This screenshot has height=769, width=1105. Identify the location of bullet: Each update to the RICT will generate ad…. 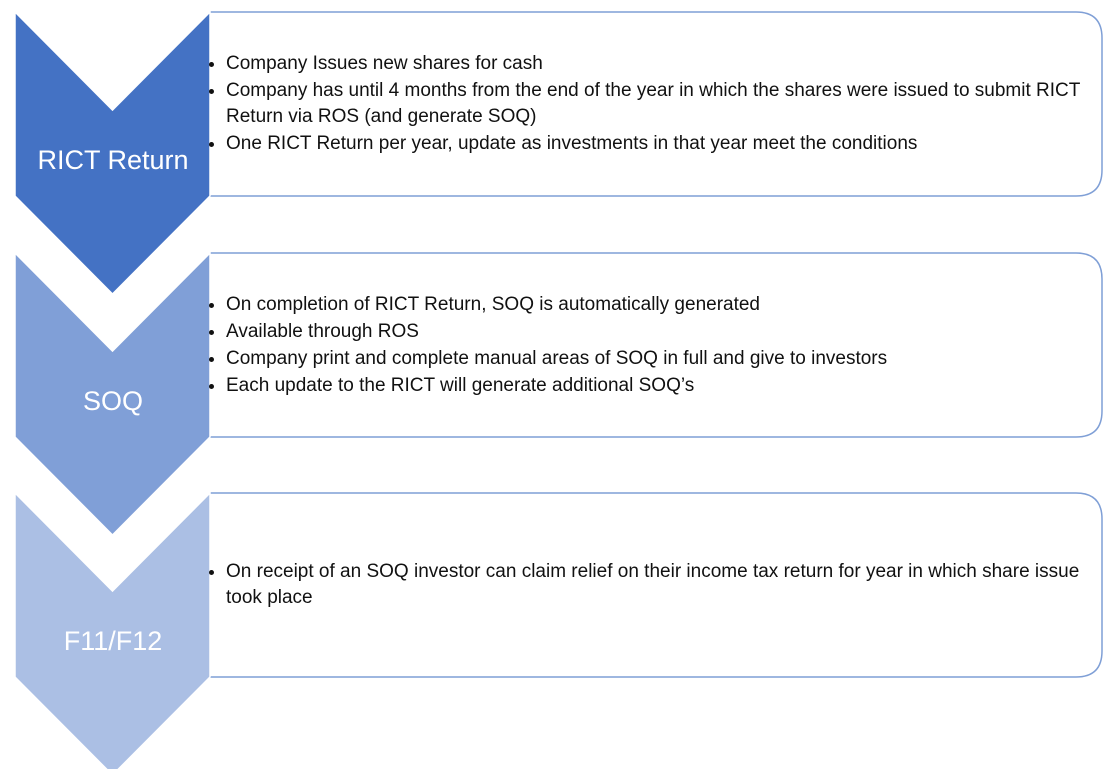
(660, 386).